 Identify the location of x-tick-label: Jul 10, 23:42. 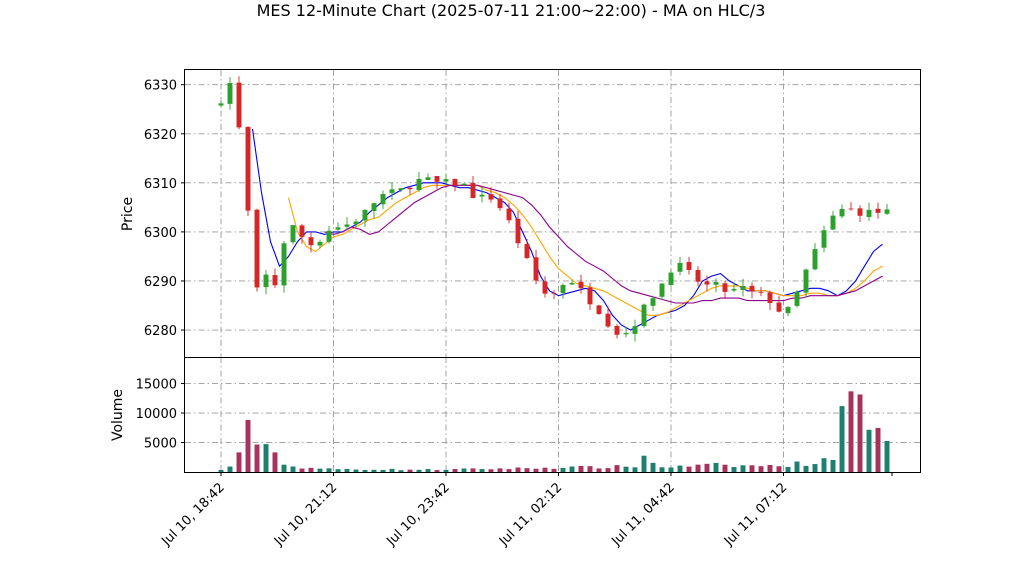
(417, 514).